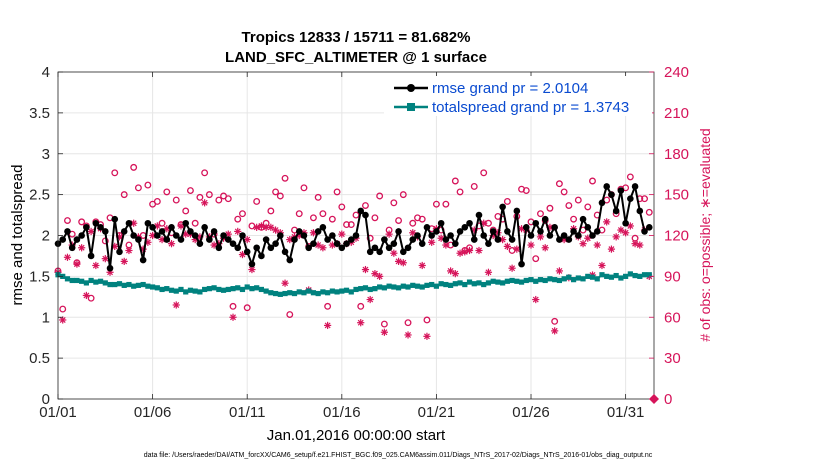 This screenshot has width=830, height=470. Describe the element at coordinates (676, 236) in the screenshot. I see `y-right-tick-label: 120` at that location.